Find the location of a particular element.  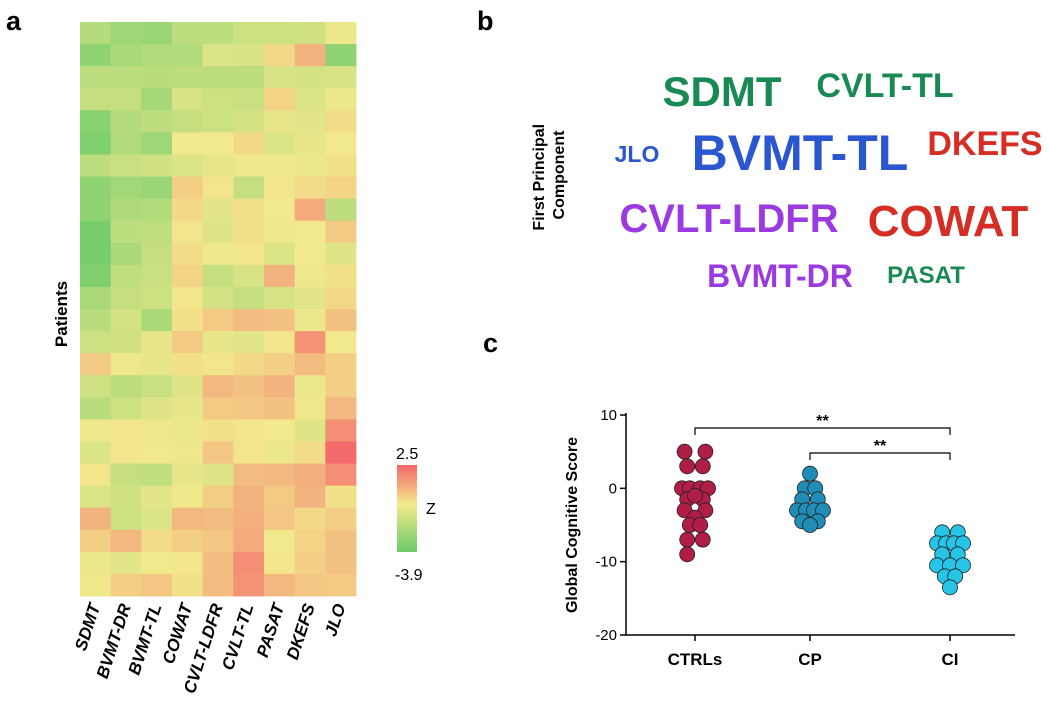

significance-bracket is located at coordinates (822, 431).